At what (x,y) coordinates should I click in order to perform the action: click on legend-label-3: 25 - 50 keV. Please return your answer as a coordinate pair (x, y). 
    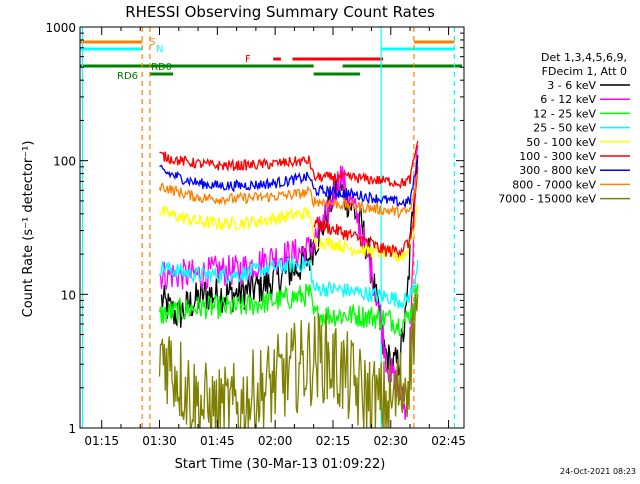
    Looking at the image, I should click on (564, 128).